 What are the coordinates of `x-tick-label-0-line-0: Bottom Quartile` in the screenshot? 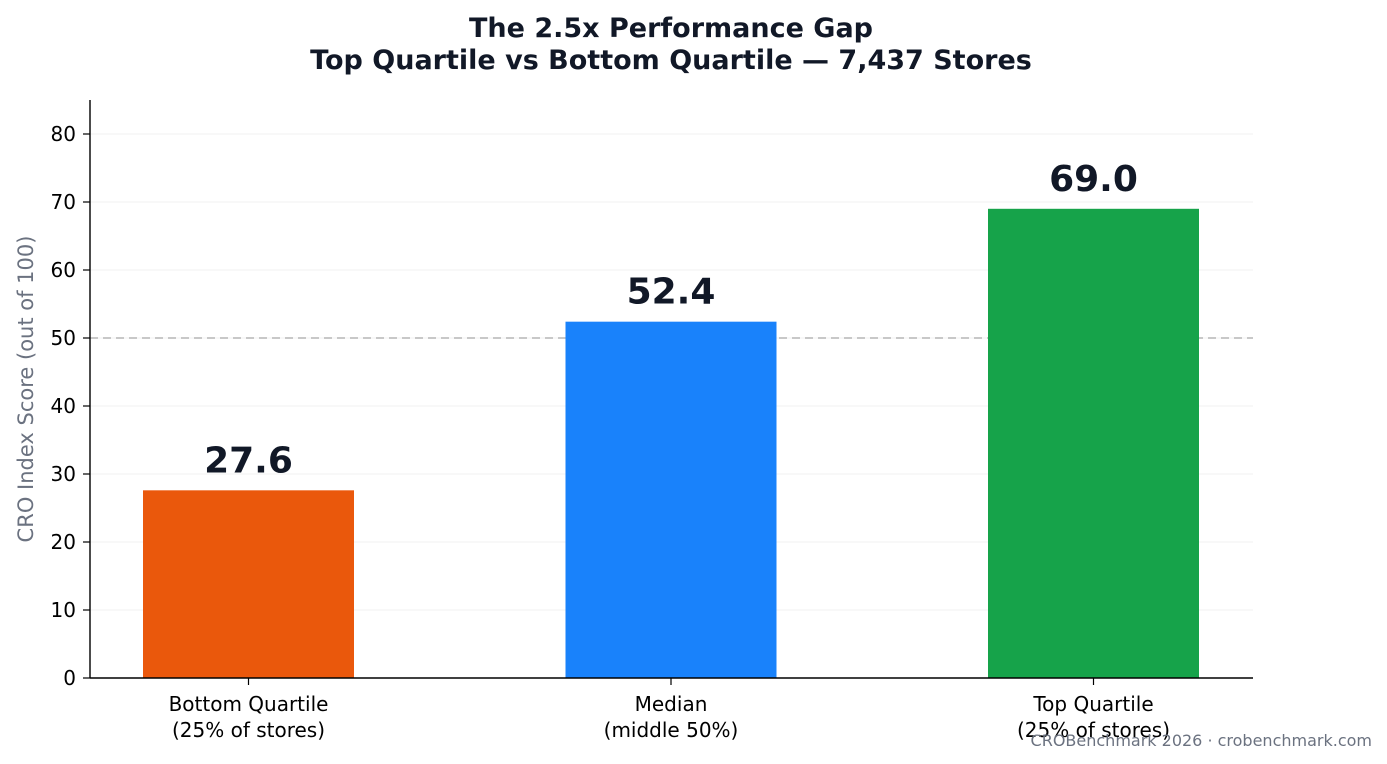 It's located at (249, 704).